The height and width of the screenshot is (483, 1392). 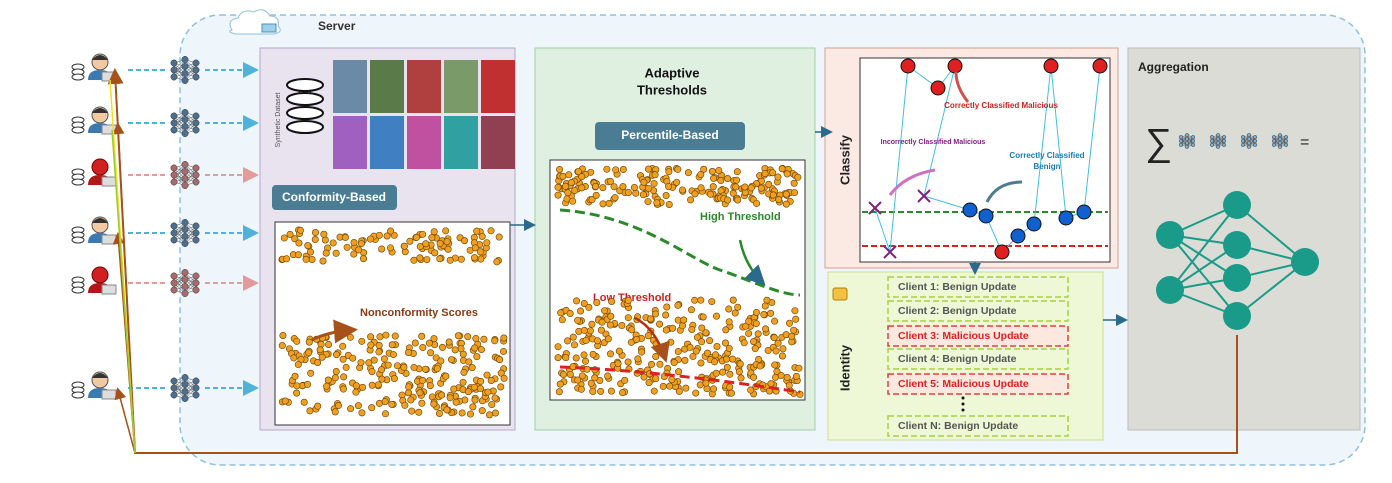 What do you see at coordinates (269, 28) in the screenshot?
I see `server-icon` at bounding box center [269, 28].